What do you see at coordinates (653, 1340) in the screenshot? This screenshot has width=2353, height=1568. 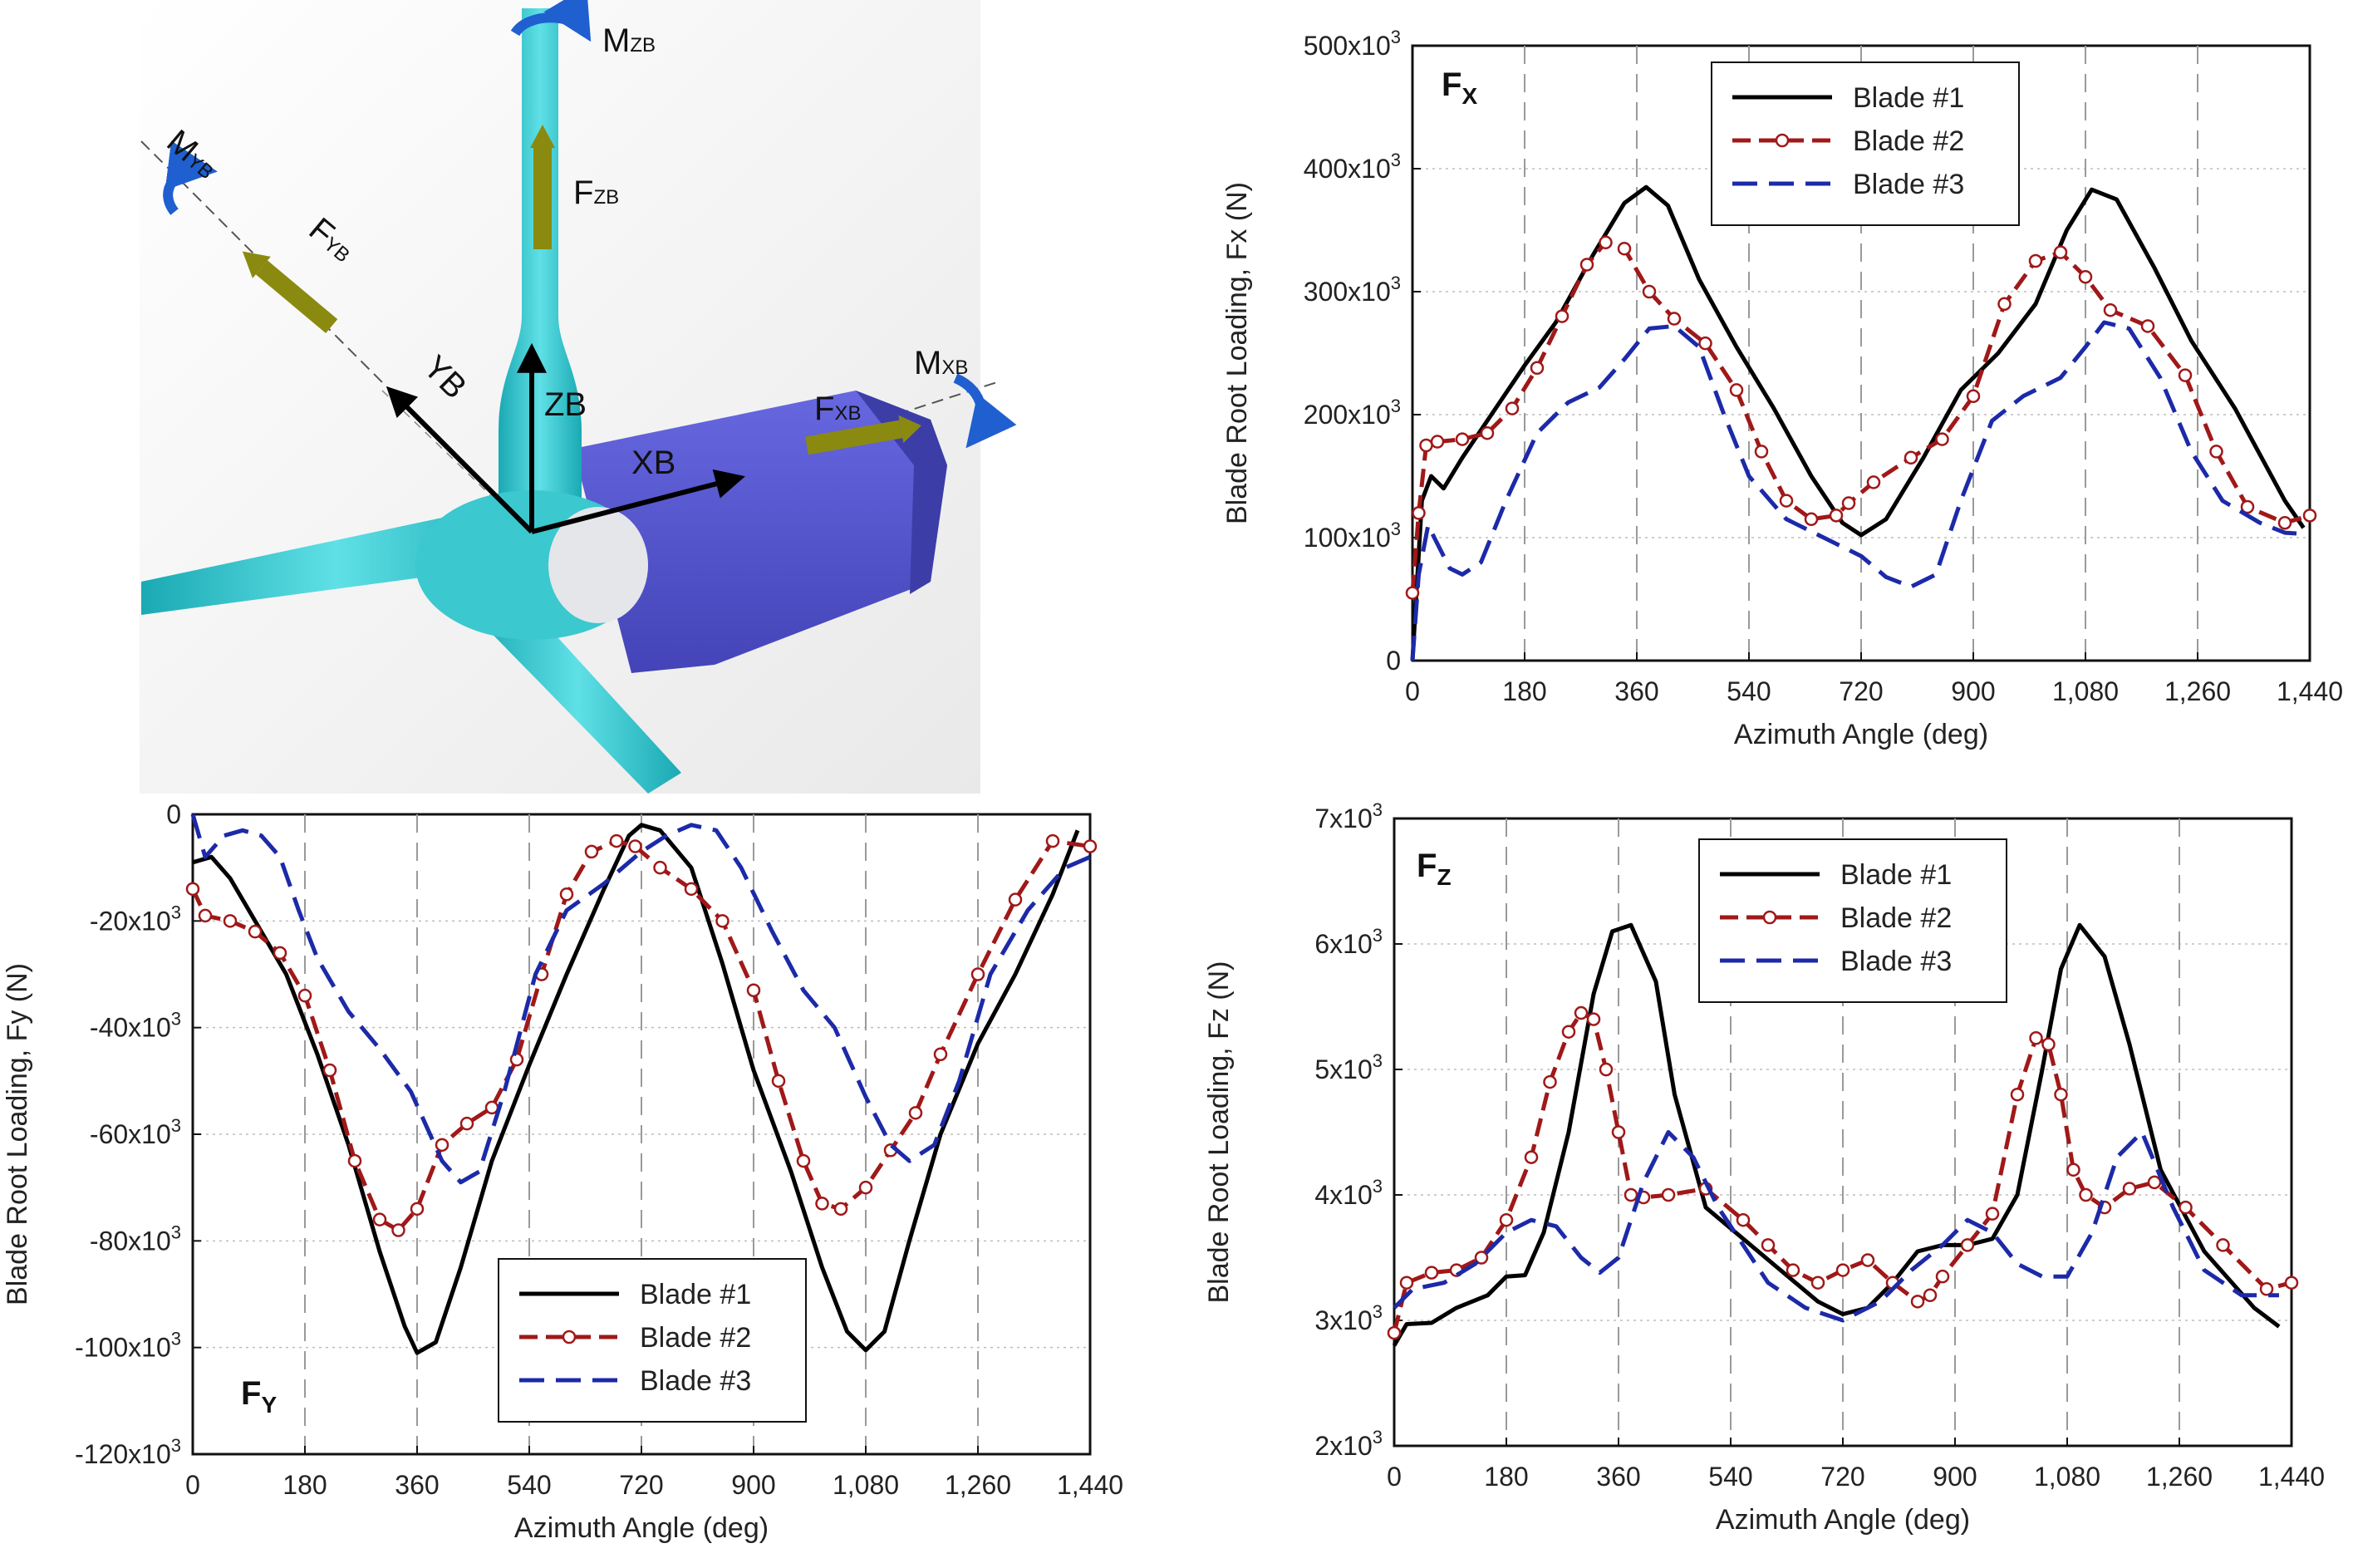 I see `fy-legend` at bounding box center [653, 1340].